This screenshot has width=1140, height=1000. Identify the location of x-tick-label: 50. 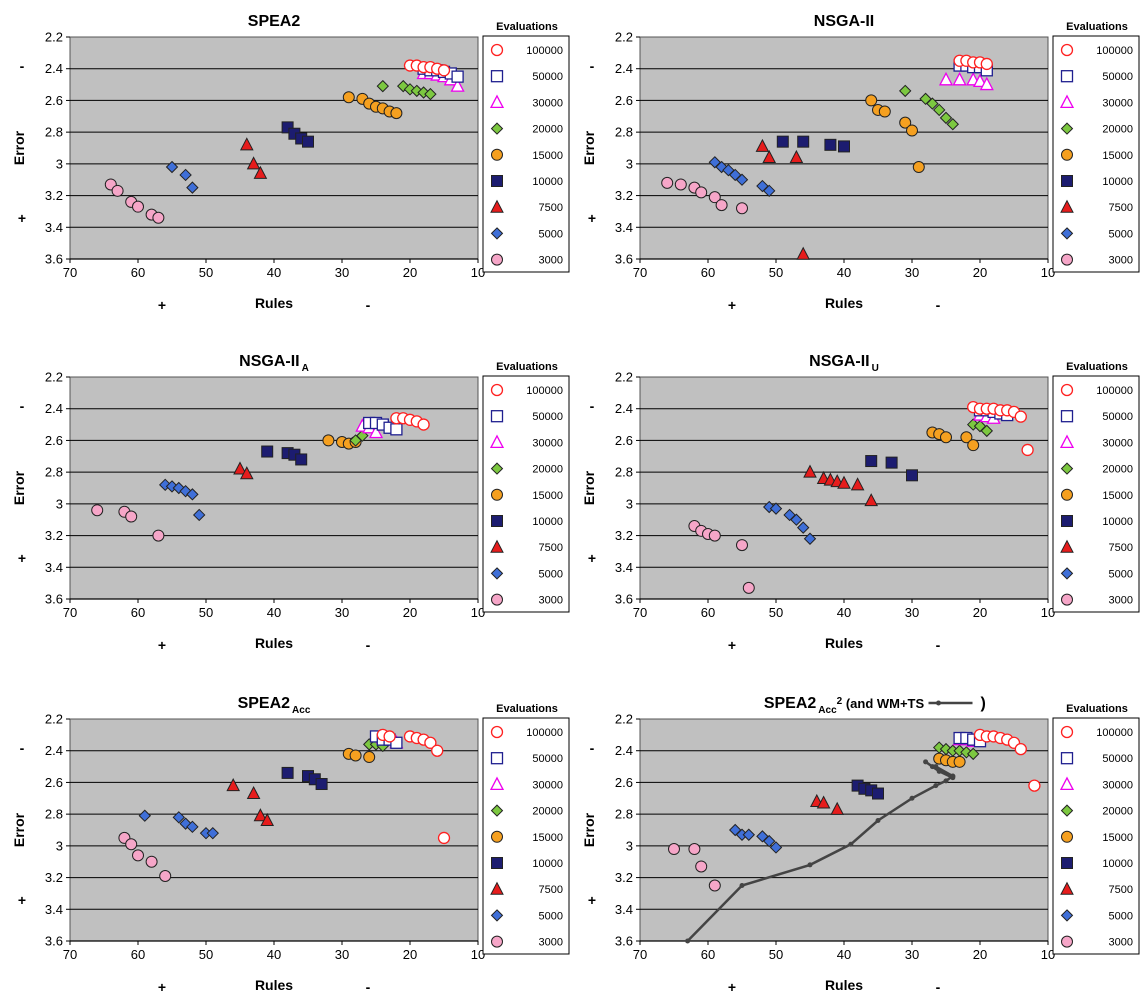
(776, 954).